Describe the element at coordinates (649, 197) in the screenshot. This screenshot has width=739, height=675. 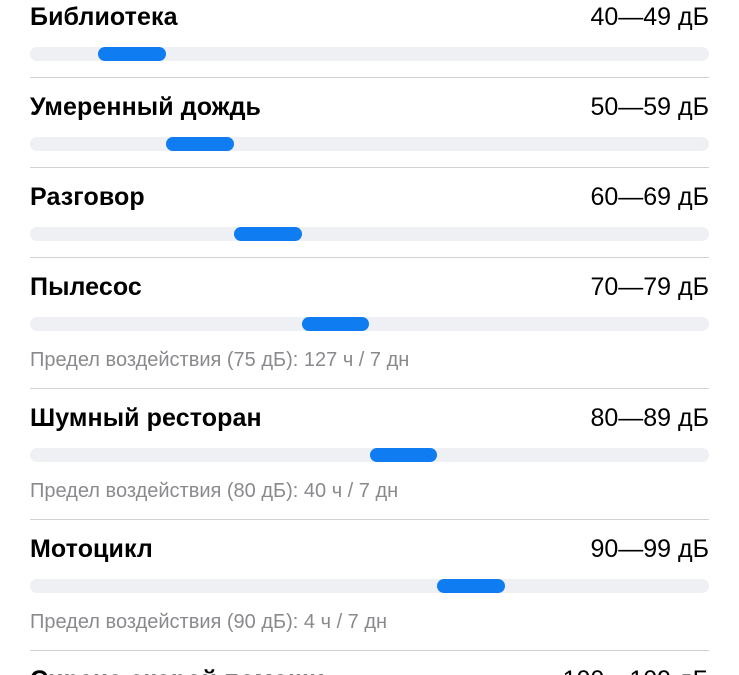
I see `decibel-range-label: 60—69 дБ` at that location.